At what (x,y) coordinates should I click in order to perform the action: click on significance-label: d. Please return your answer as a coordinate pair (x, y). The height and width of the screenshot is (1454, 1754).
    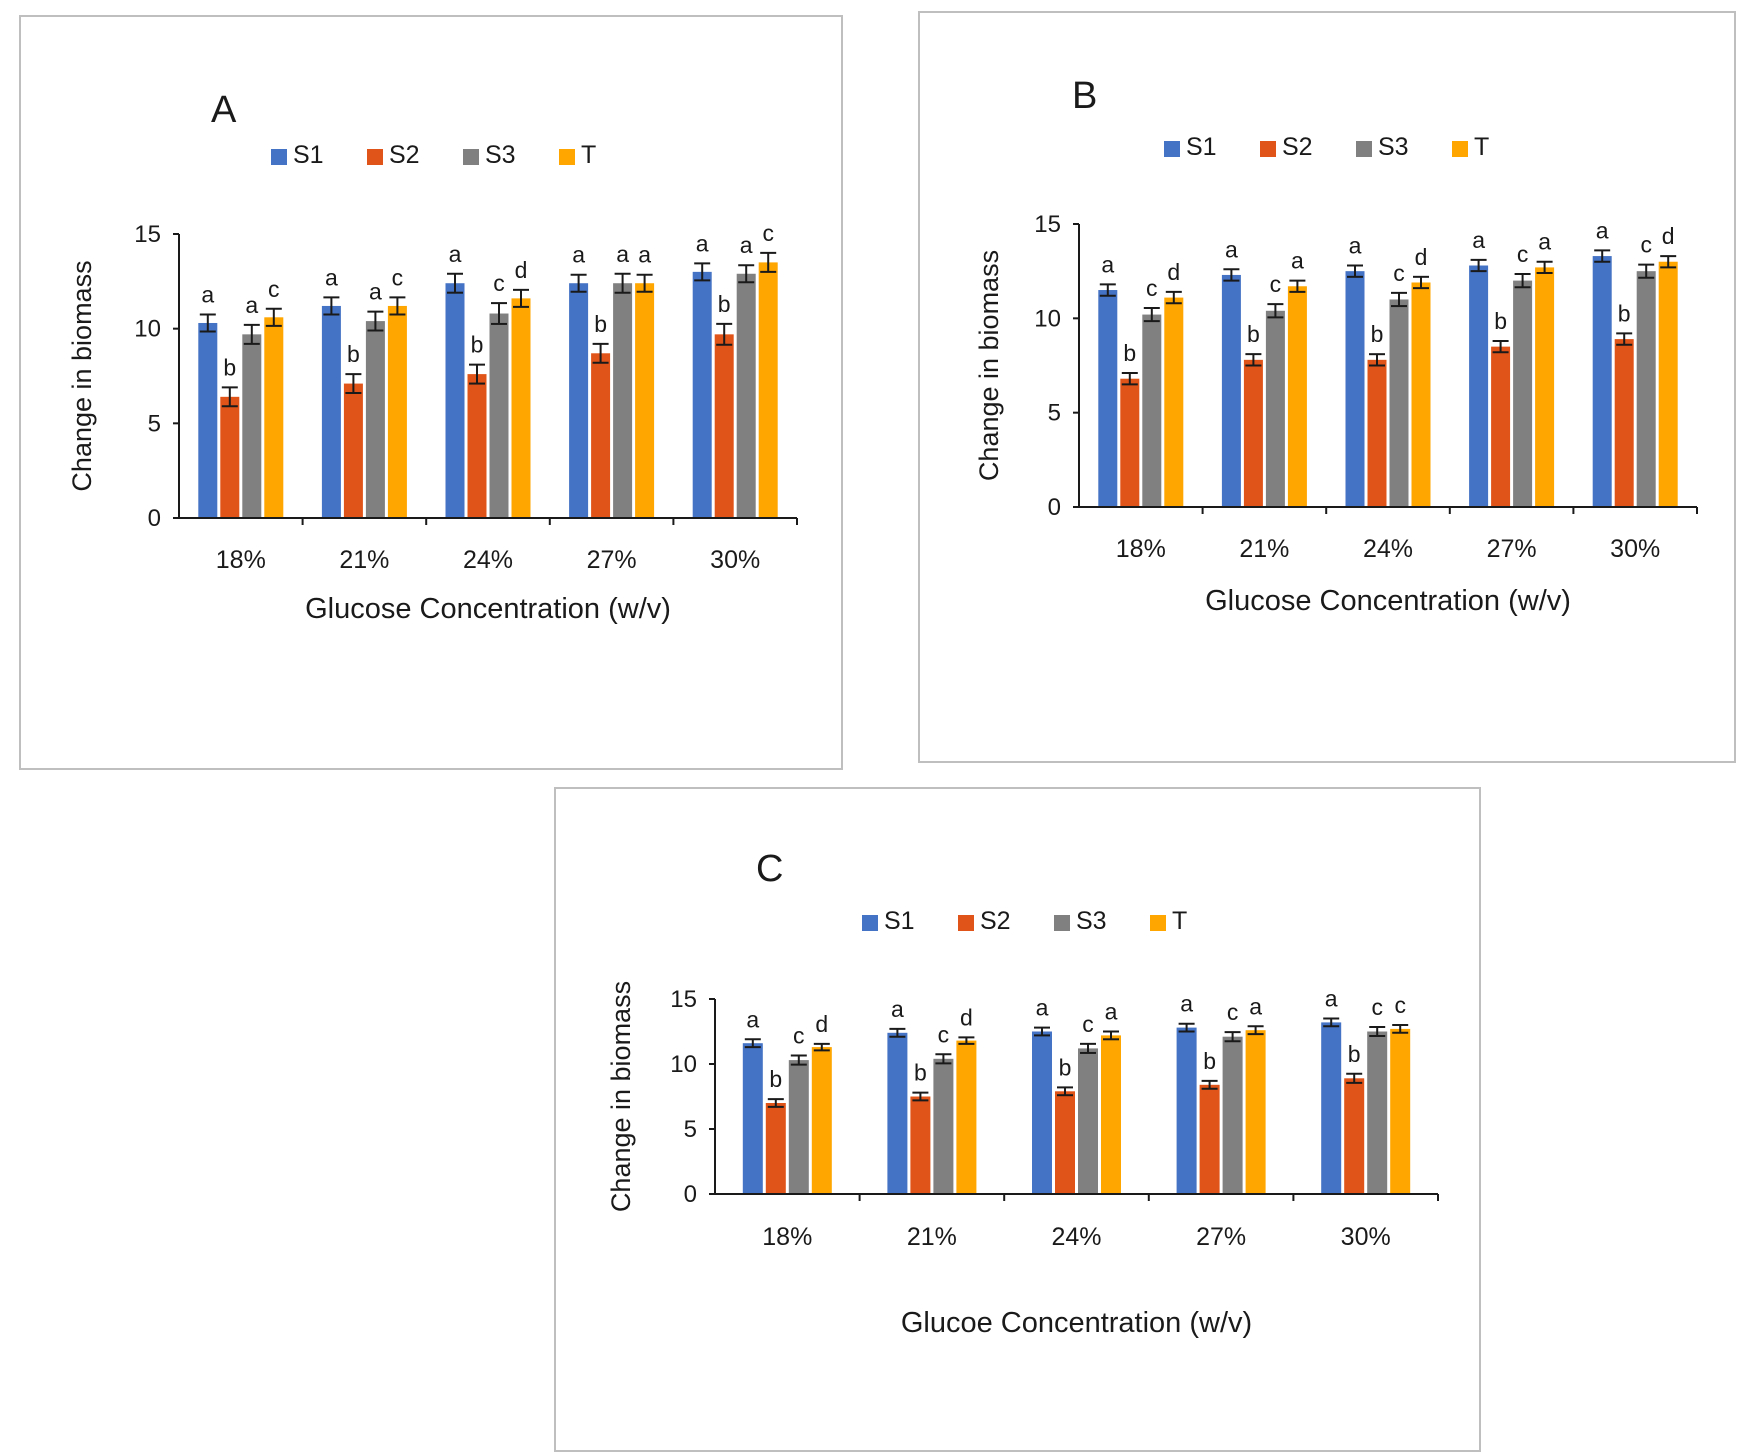
    Looking at the image, I should click on (1668, 236).